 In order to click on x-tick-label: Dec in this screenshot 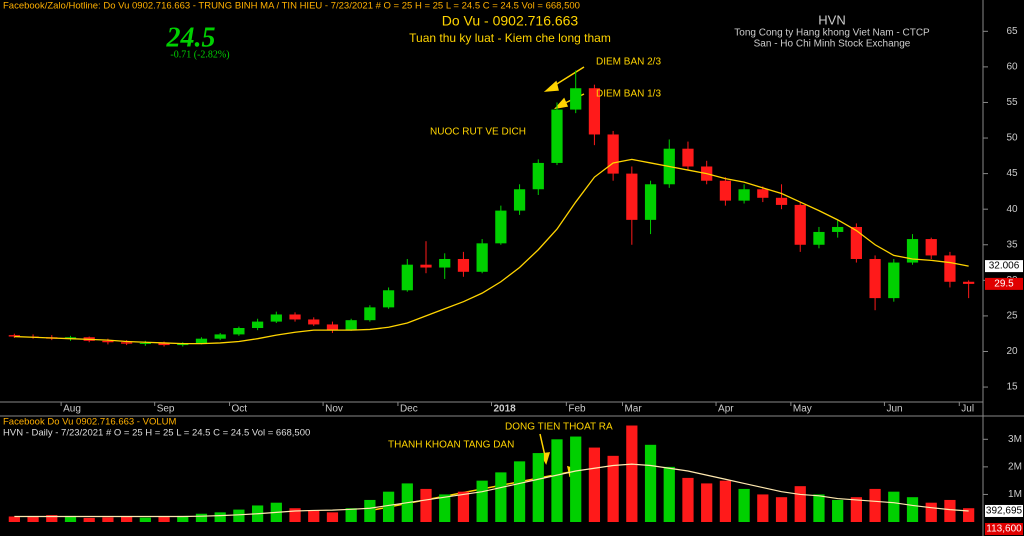, I will do `click(409, 409)`.